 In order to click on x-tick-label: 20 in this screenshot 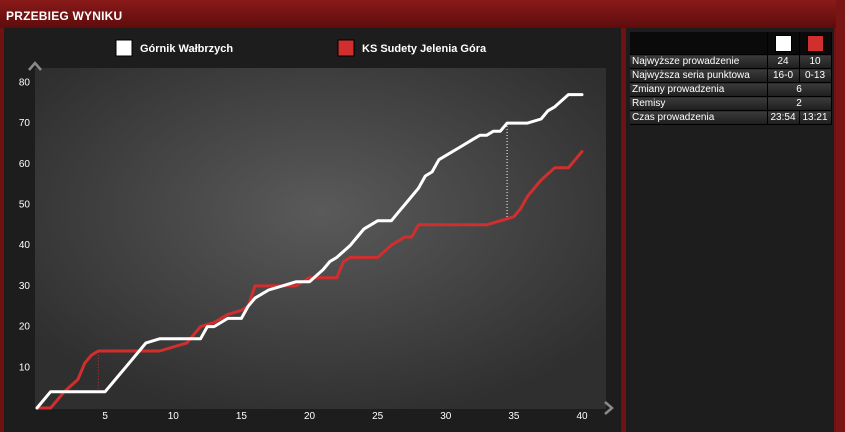, I will do `click(310, 416)`.